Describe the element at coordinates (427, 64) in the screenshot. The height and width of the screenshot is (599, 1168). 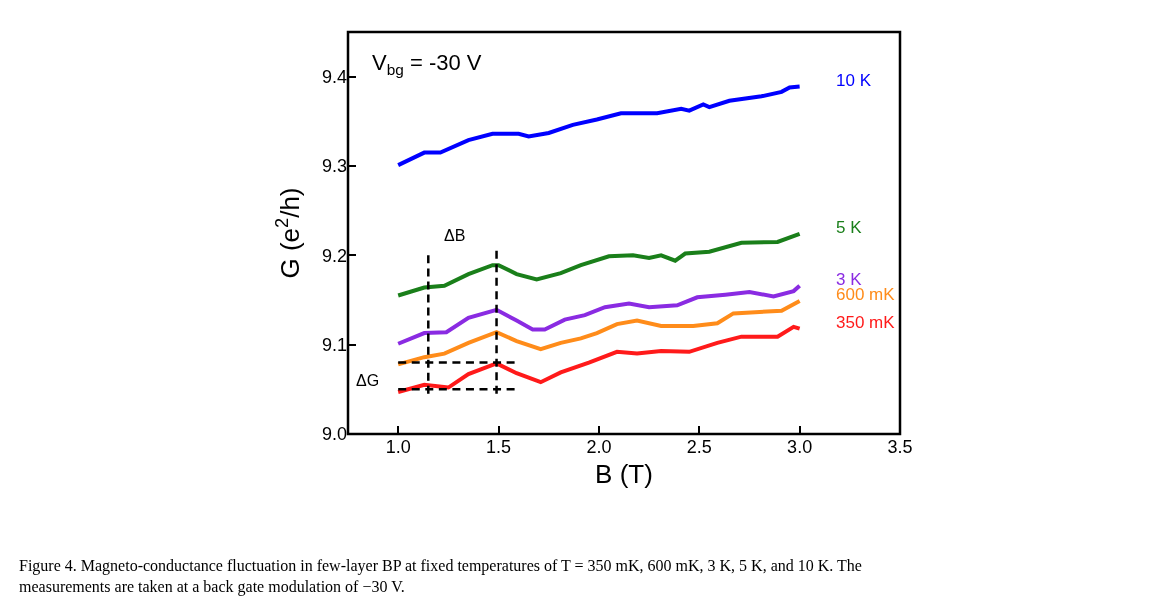
I see `annotation: V$_{bg}$ = -30 V` at that location.